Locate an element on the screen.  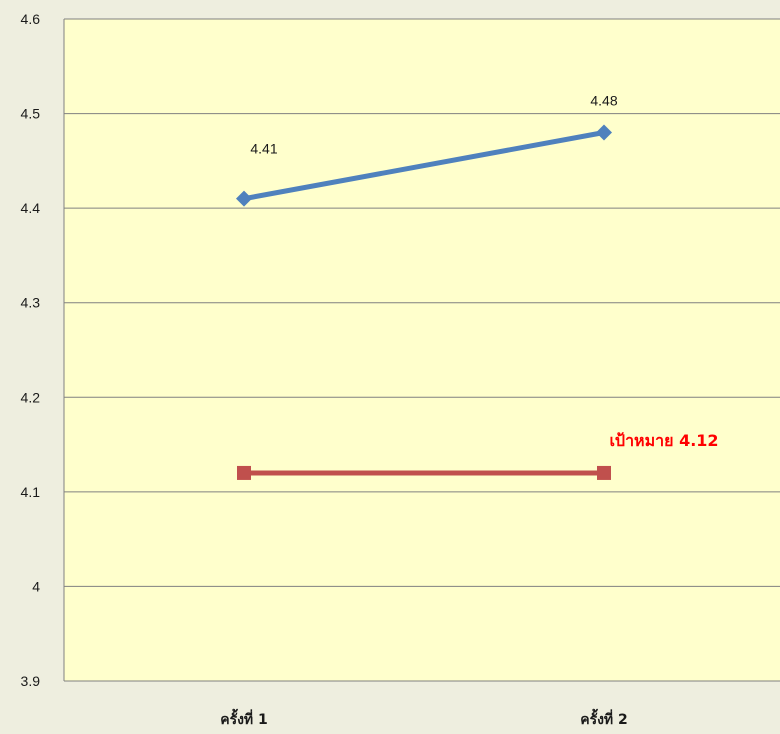
y-tick-label: 3.9 is located at coordinates (31, 681).